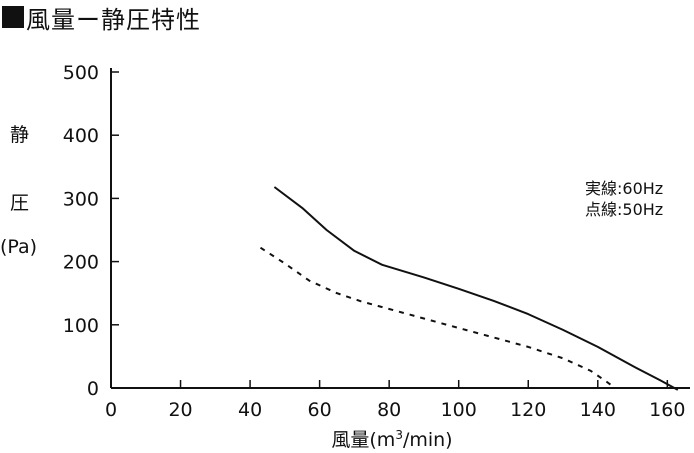 This screenshot has height=453, width=694. Describe the element at coordinates (624, 199) in the screenshot. I see `legend: 実線:60Hz 点線:50Hz` at that location.